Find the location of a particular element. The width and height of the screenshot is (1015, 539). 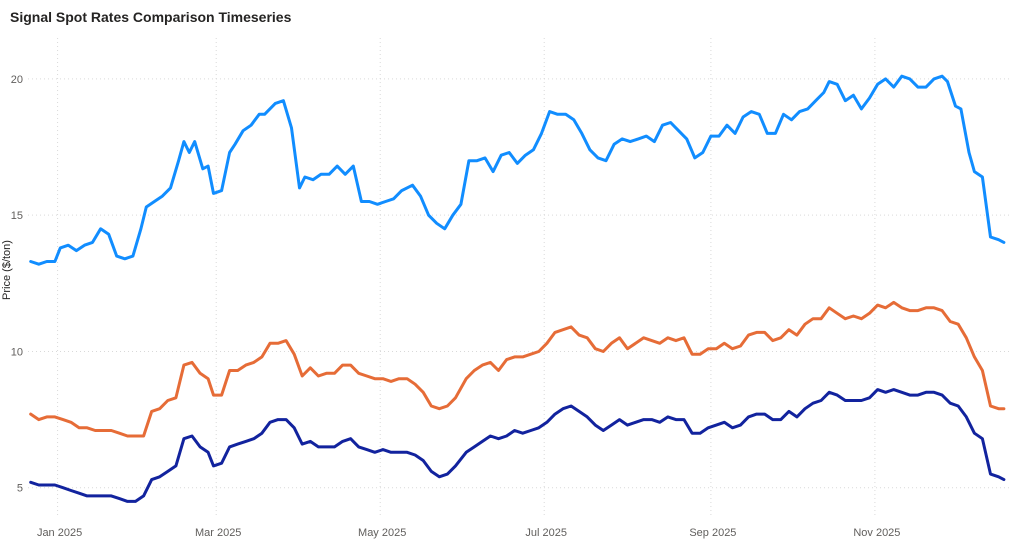

x-tick-label: Nov 2025 is located at coordinates (876, 533).